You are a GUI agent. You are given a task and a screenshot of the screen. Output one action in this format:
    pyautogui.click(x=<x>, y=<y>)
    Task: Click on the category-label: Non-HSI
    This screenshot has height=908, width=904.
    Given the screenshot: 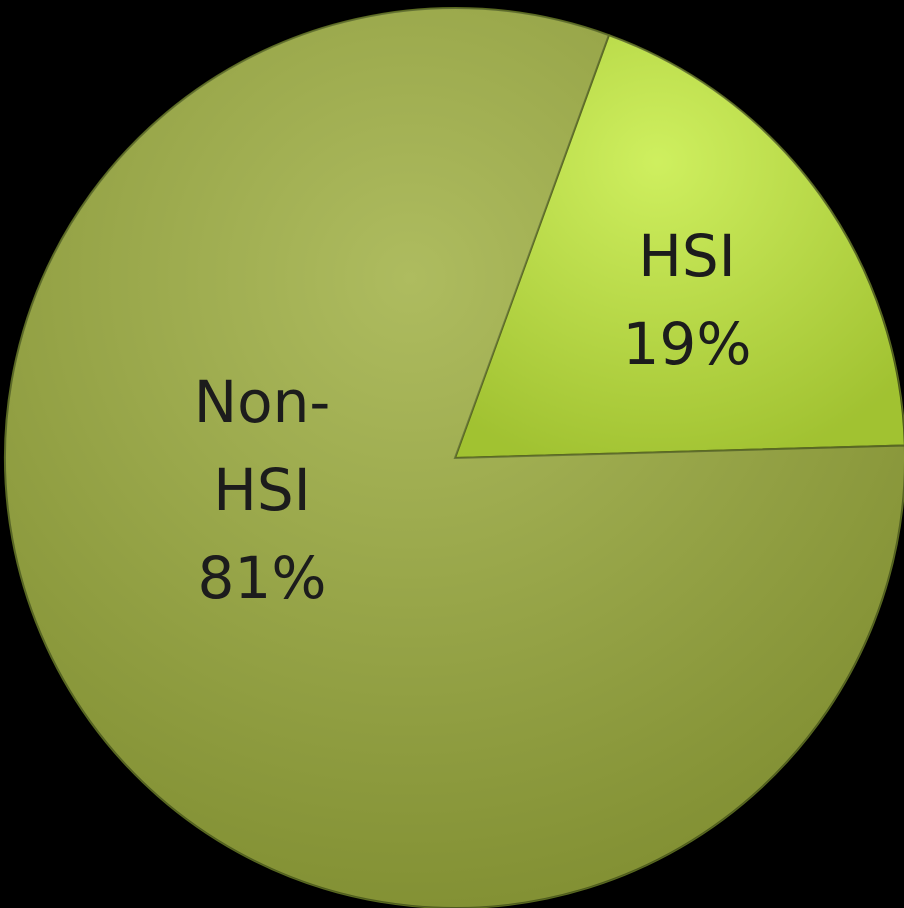 What is the action you would take?
    pyautogui.click(x=262, y=446)
    